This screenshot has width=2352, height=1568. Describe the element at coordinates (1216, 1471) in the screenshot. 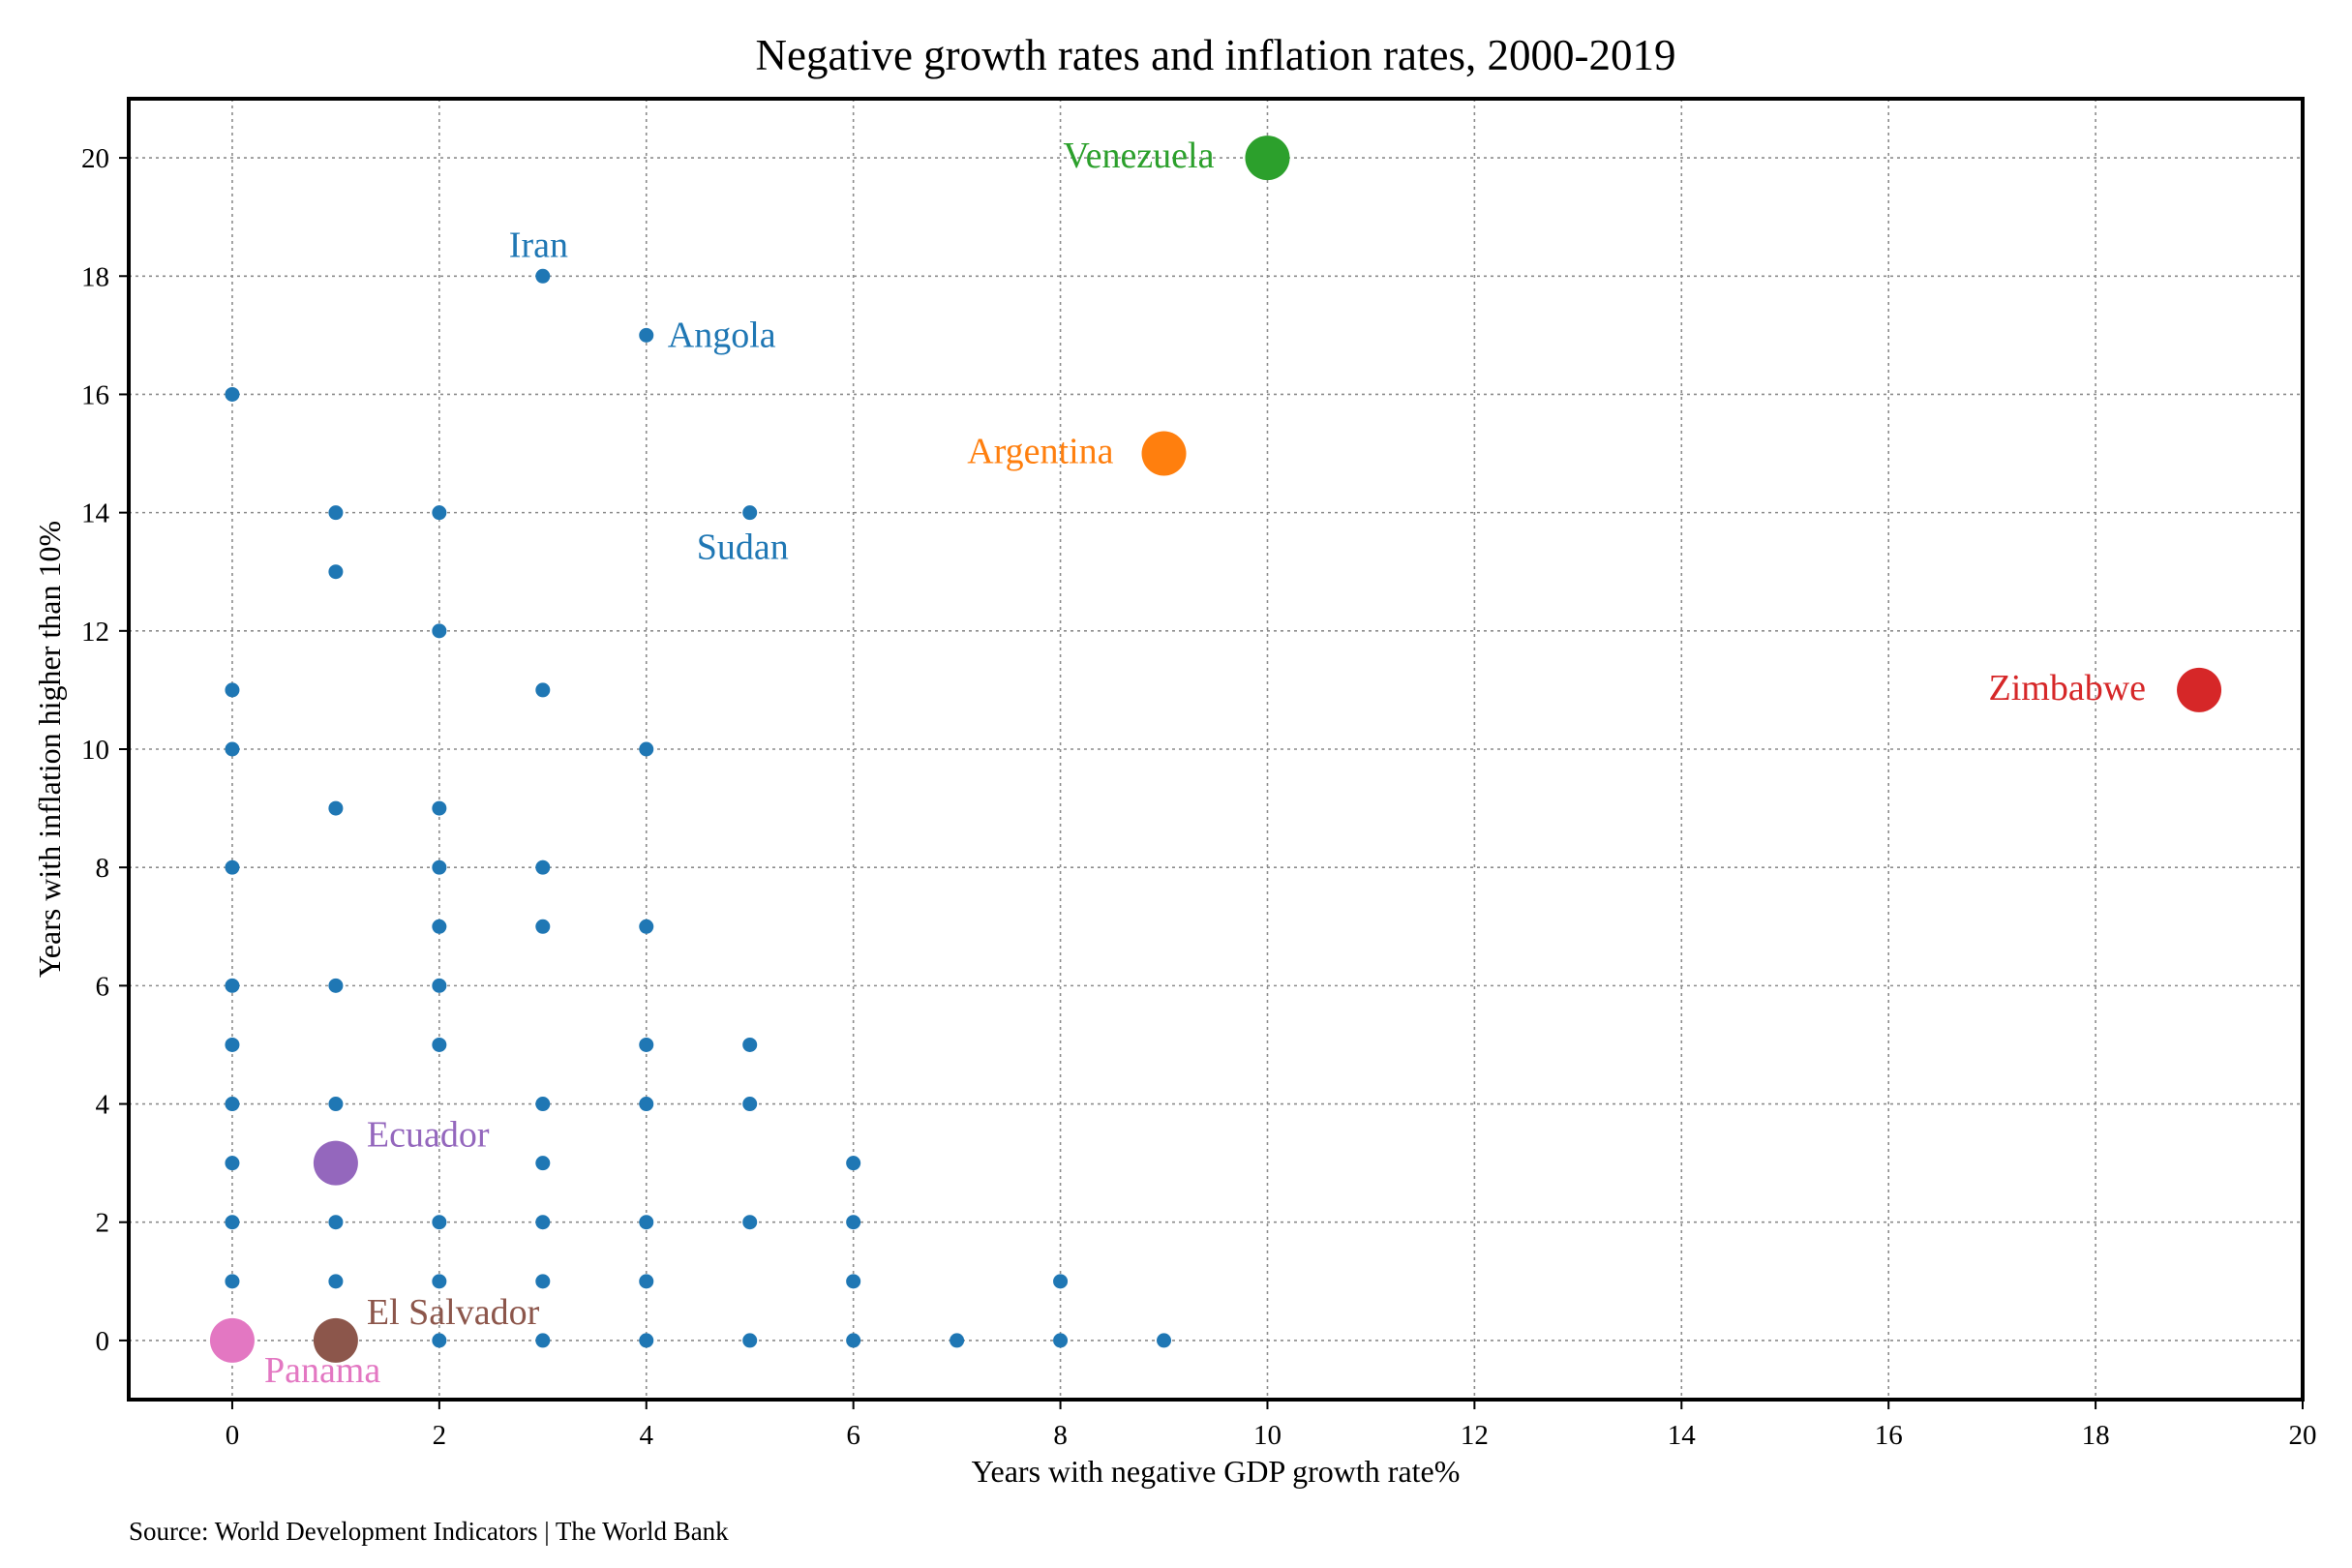

I see `x-axis-label: Years with negative GDP growth rate%` at that location.